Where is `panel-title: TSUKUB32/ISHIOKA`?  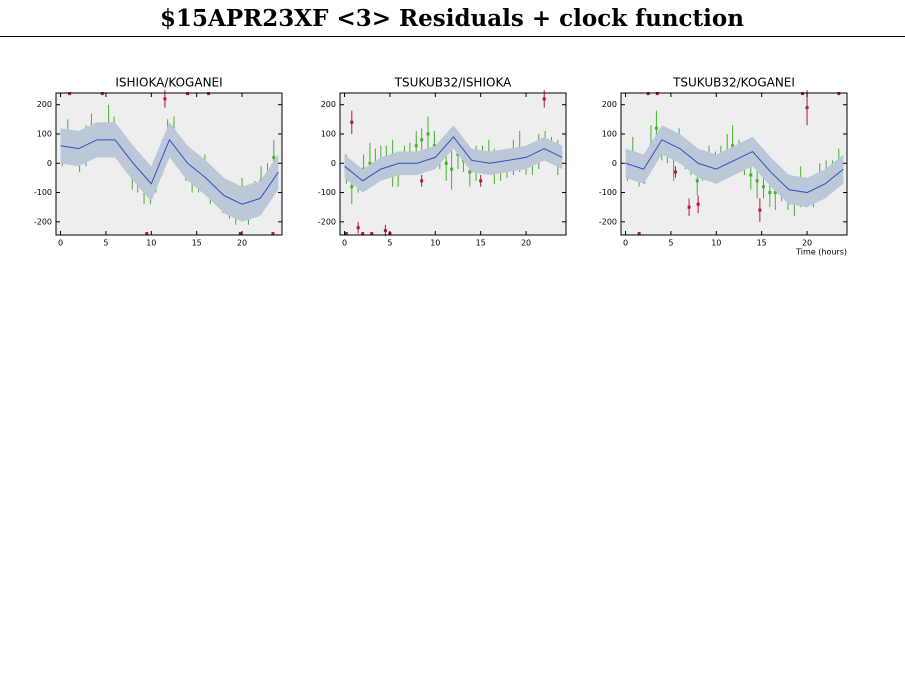
panel-title: TSUKUB32/ISHIOKA is located at coordinates (453, 83).